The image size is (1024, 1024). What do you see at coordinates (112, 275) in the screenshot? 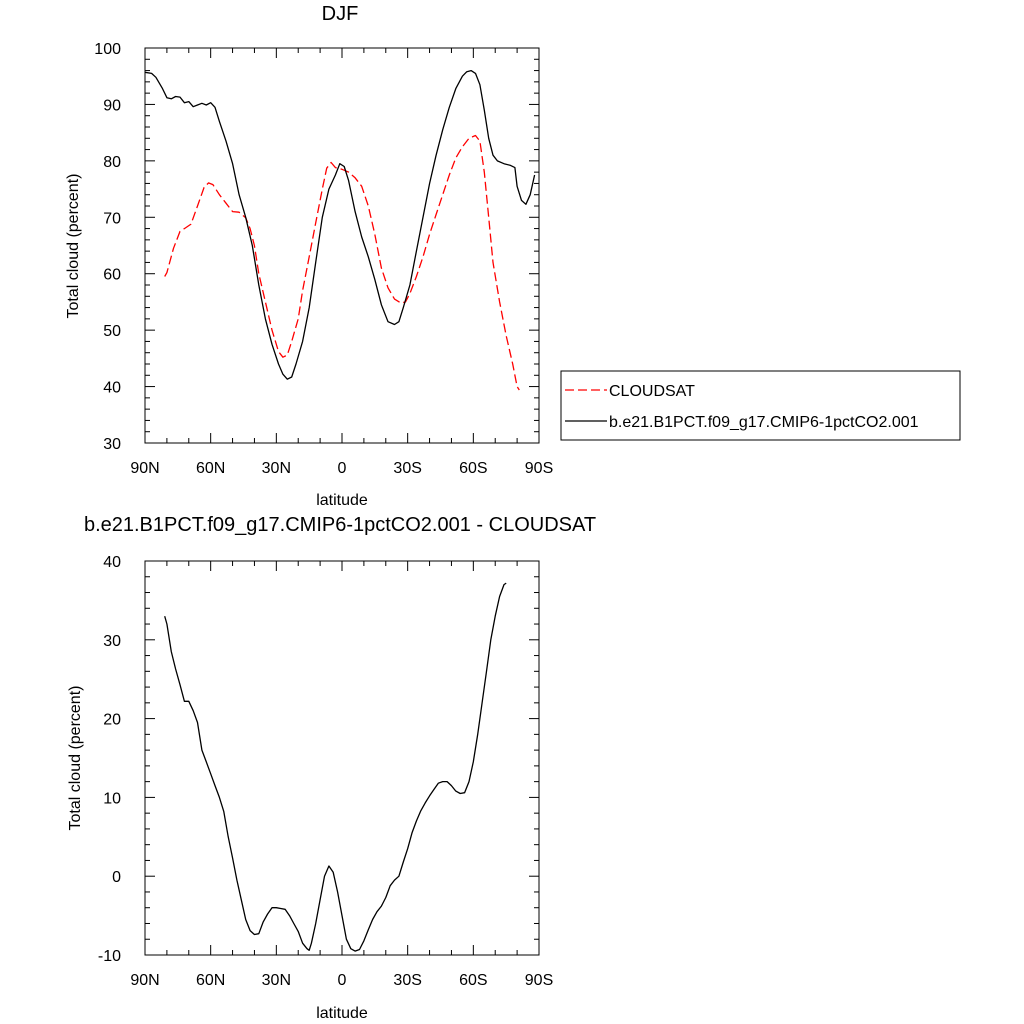
I see `y-tick-label: 60` at bounding box center [112, 275].